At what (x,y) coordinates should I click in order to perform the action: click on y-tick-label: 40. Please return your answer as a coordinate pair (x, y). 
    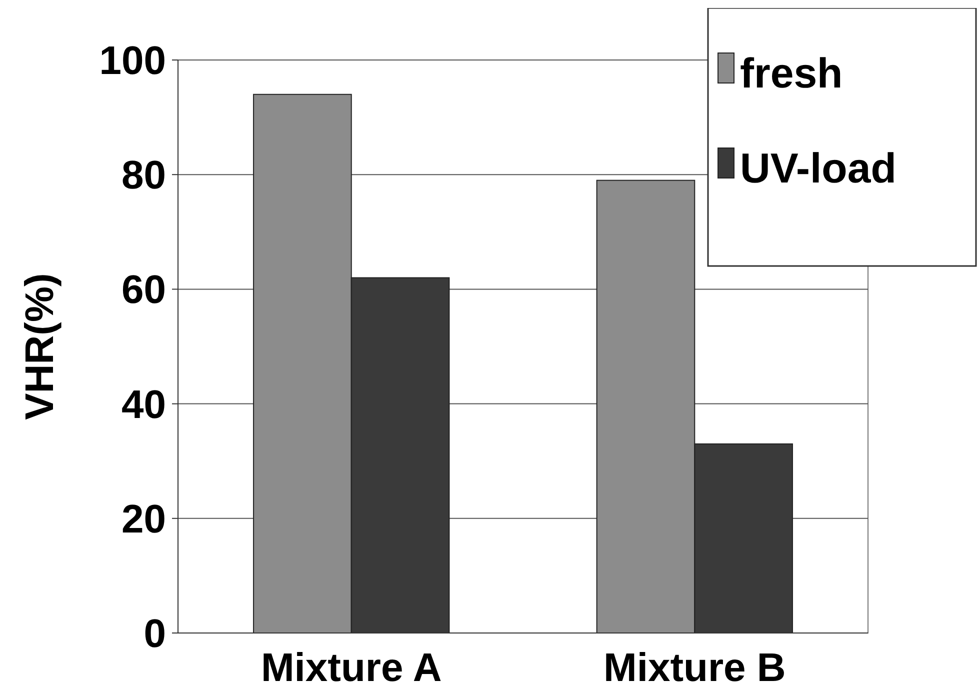
    Looking at the image, I should click on (144, 404).